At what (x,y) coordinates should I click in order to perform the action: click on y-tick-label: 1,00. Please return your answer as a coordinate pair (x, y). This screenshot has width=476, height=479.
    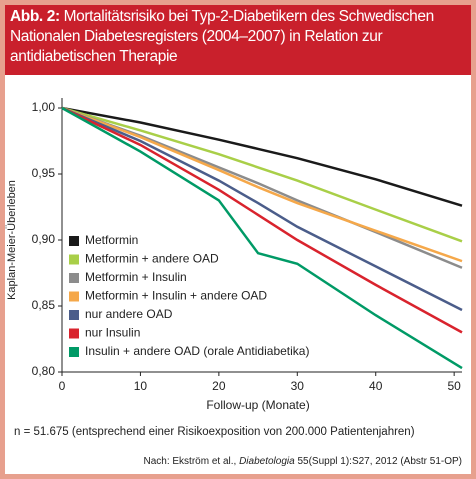
    Looking at the image, I should click on (44, 107).